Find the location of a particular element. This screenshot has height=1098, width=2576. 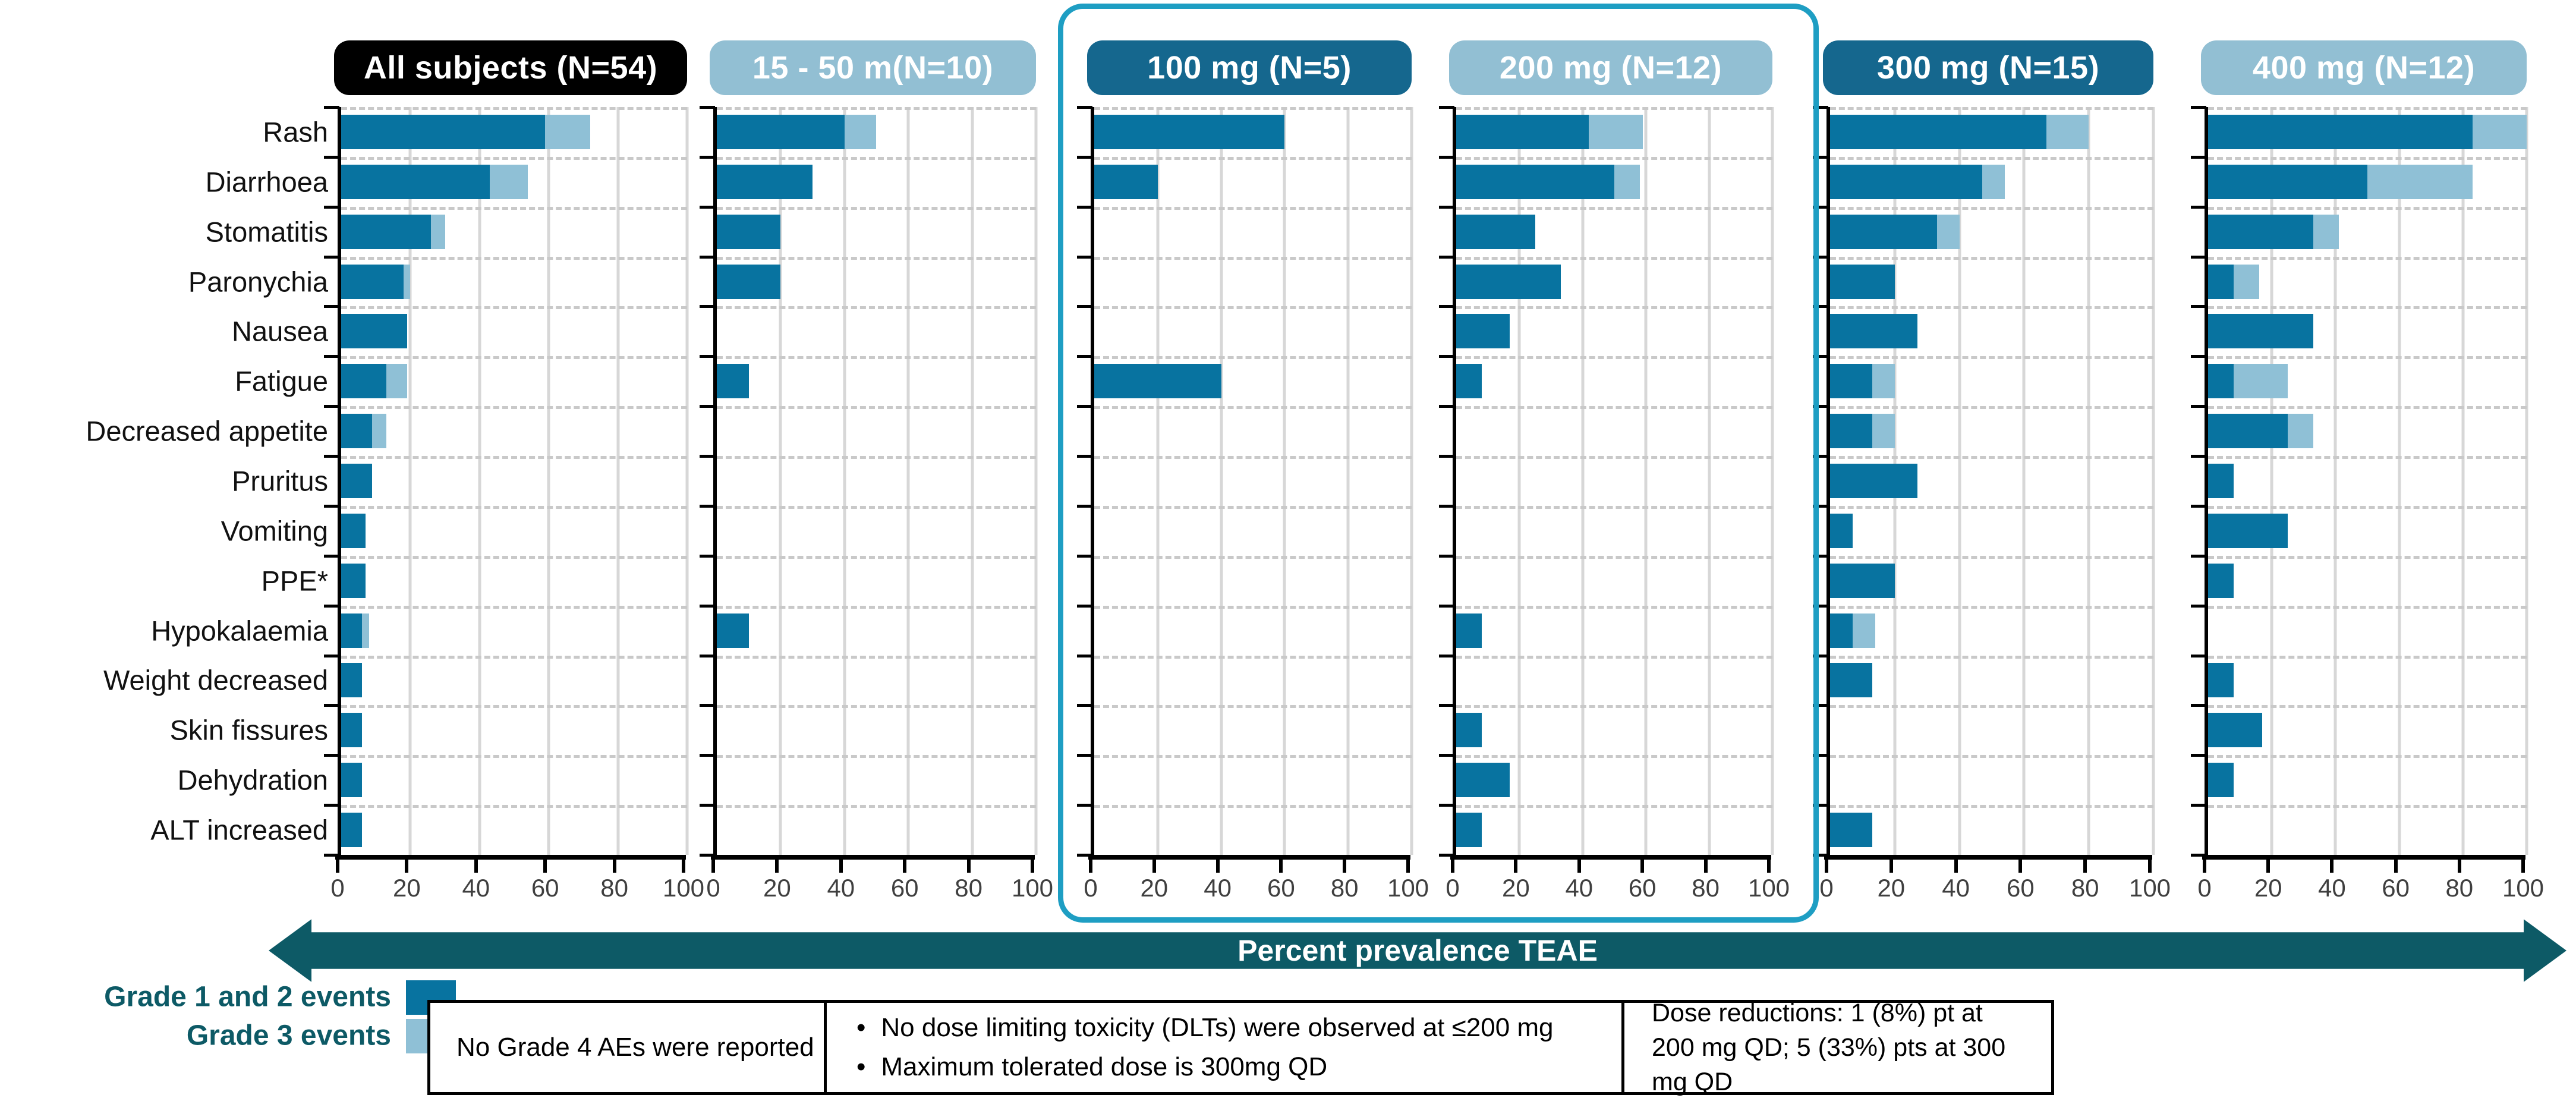

bar-row-rash is located at coordinates (876, 132).